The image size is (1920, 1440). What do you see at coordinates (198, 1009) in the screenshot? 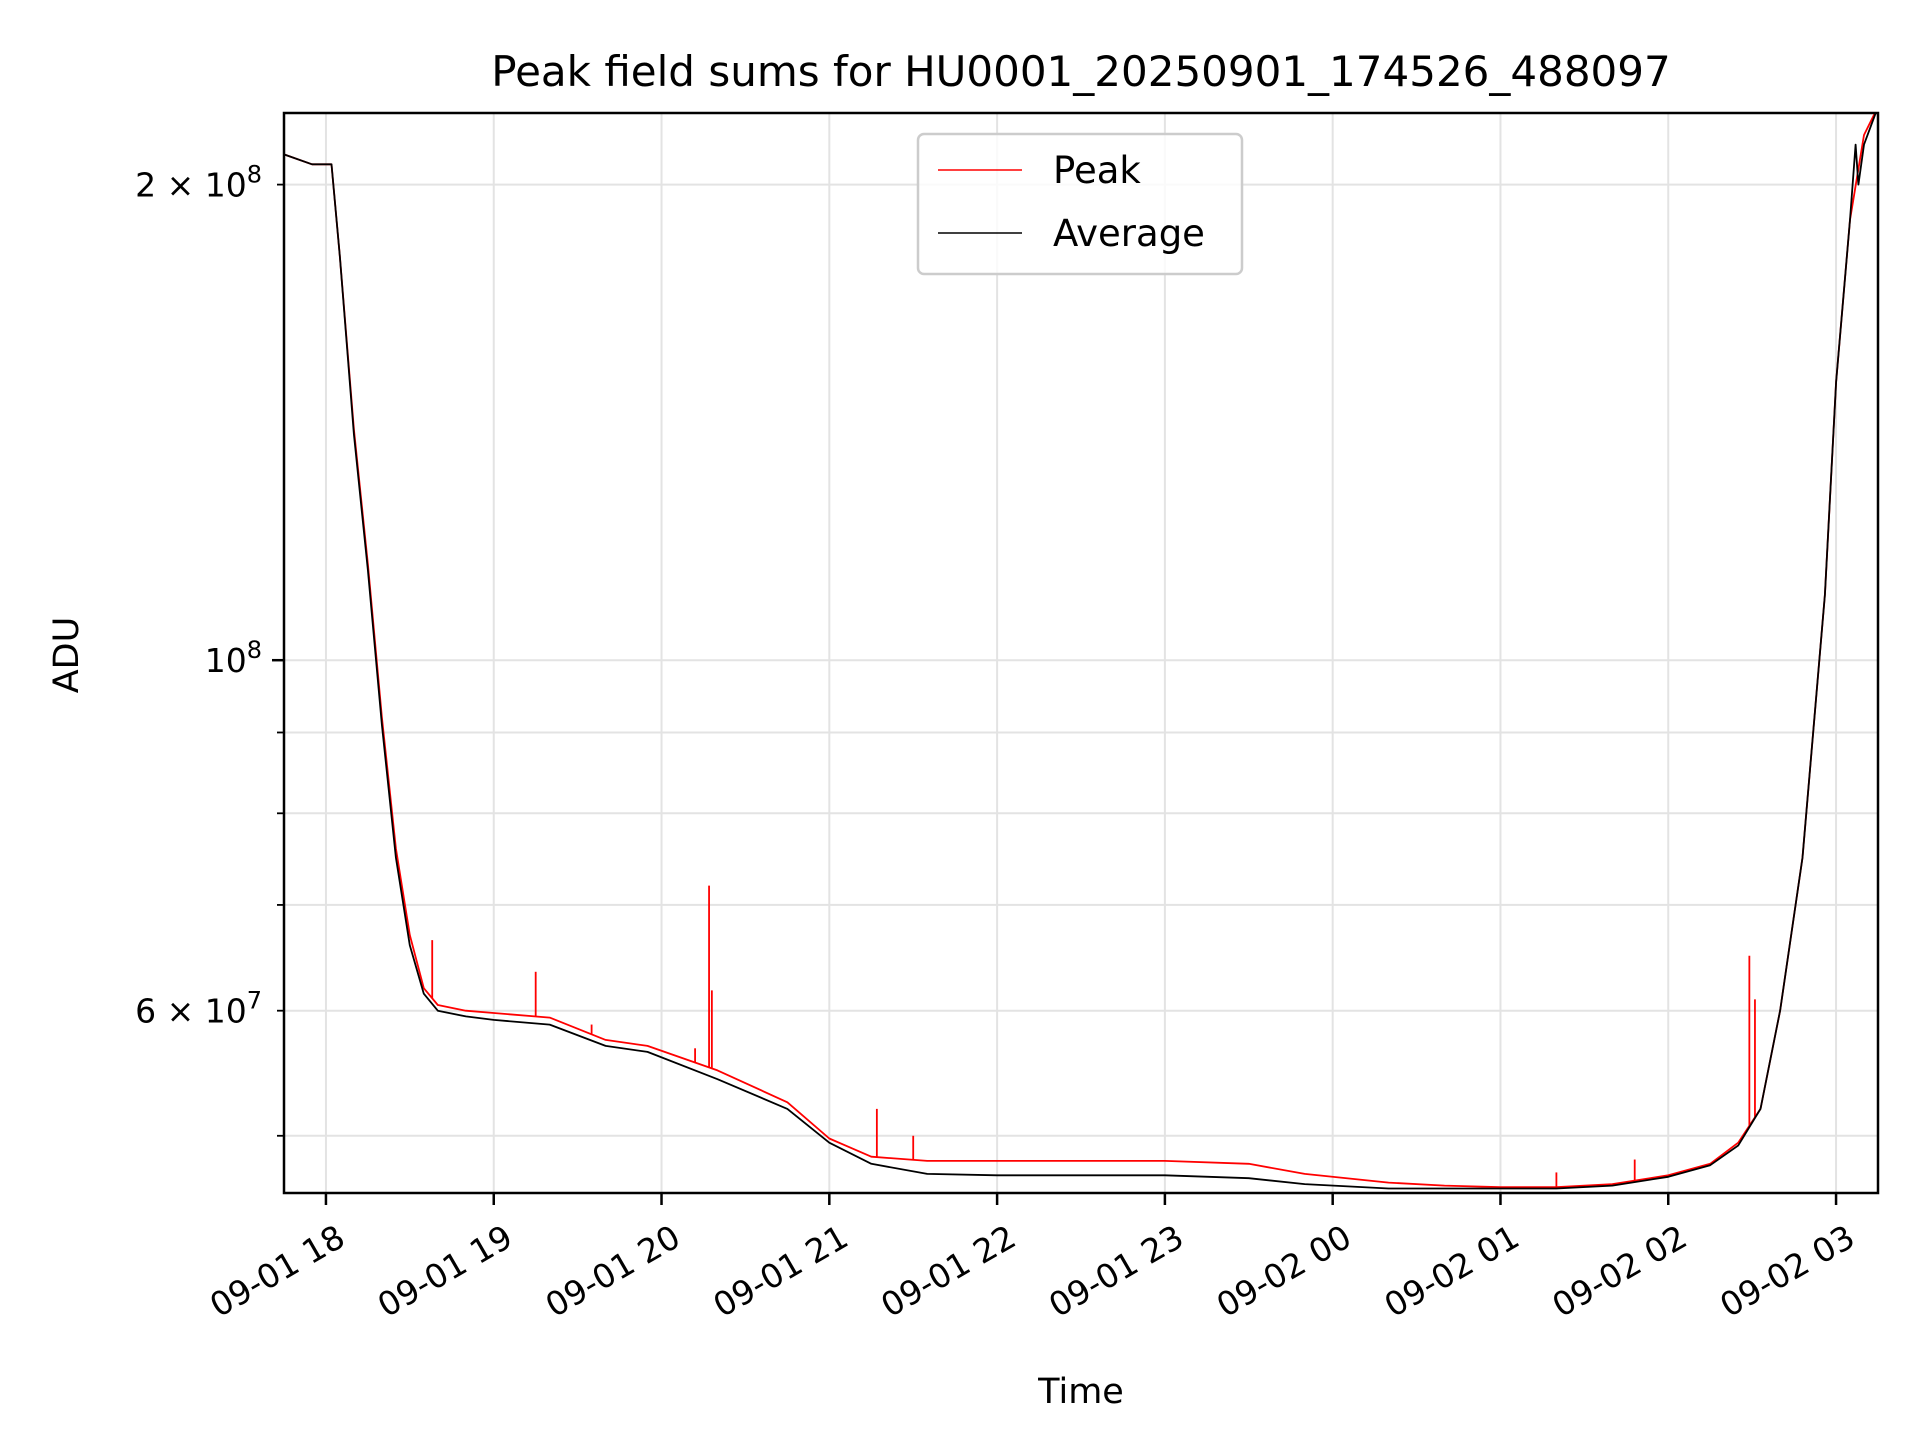
I see `y-tick-label: 6 × 107` at bounding box center [198, 1009].